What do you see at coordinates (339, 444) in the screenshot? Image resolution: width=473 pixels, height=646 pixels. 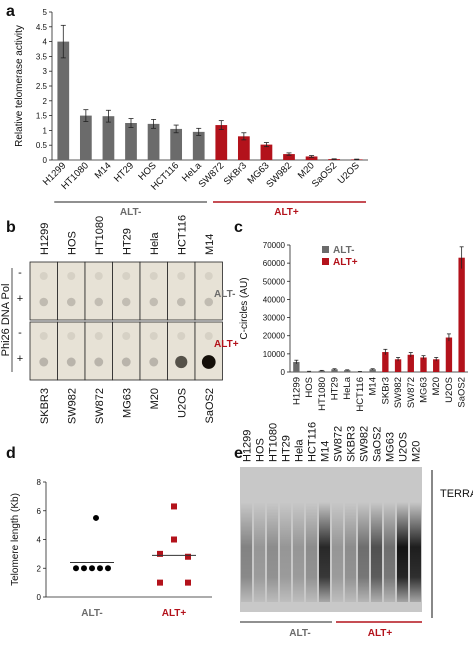 I see `lane-label-e: SW872` at bounding box center [339, 444].